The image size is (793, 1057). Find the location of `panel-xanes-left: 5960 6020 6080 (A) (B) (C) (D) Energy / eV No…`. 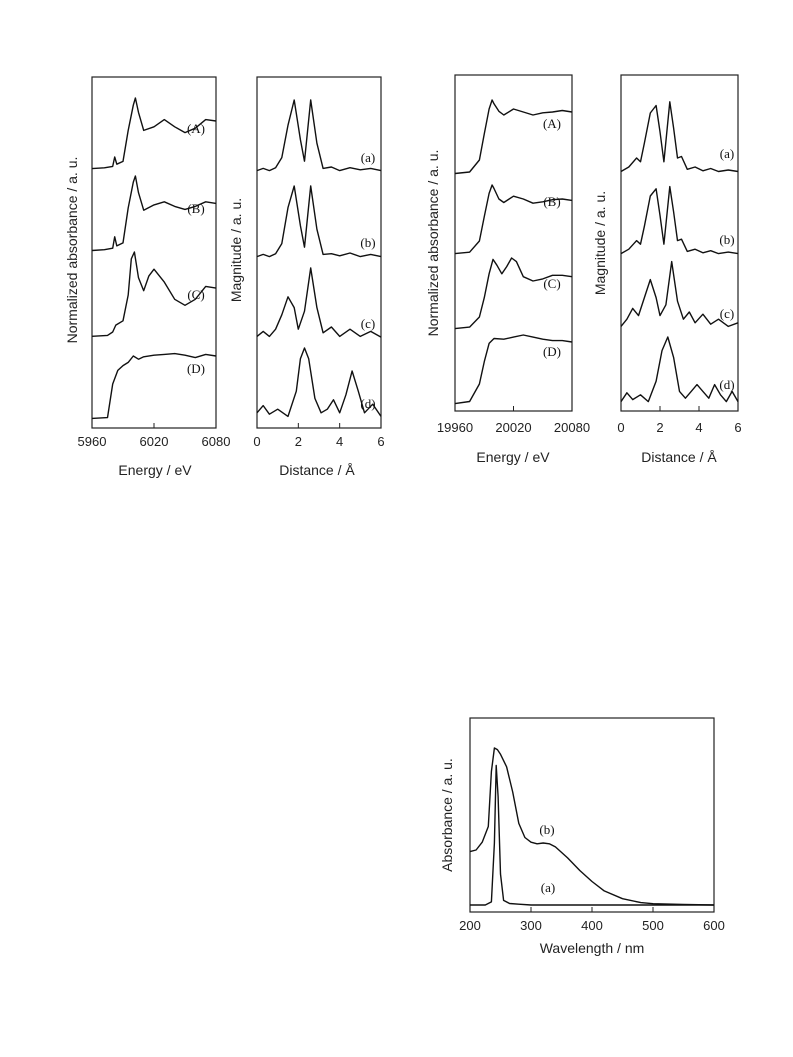

panel-xanes-left: 5960 6020 6080 (A) (B) (C) (D) Energy / eV No… is located at coordinates (147, 277).